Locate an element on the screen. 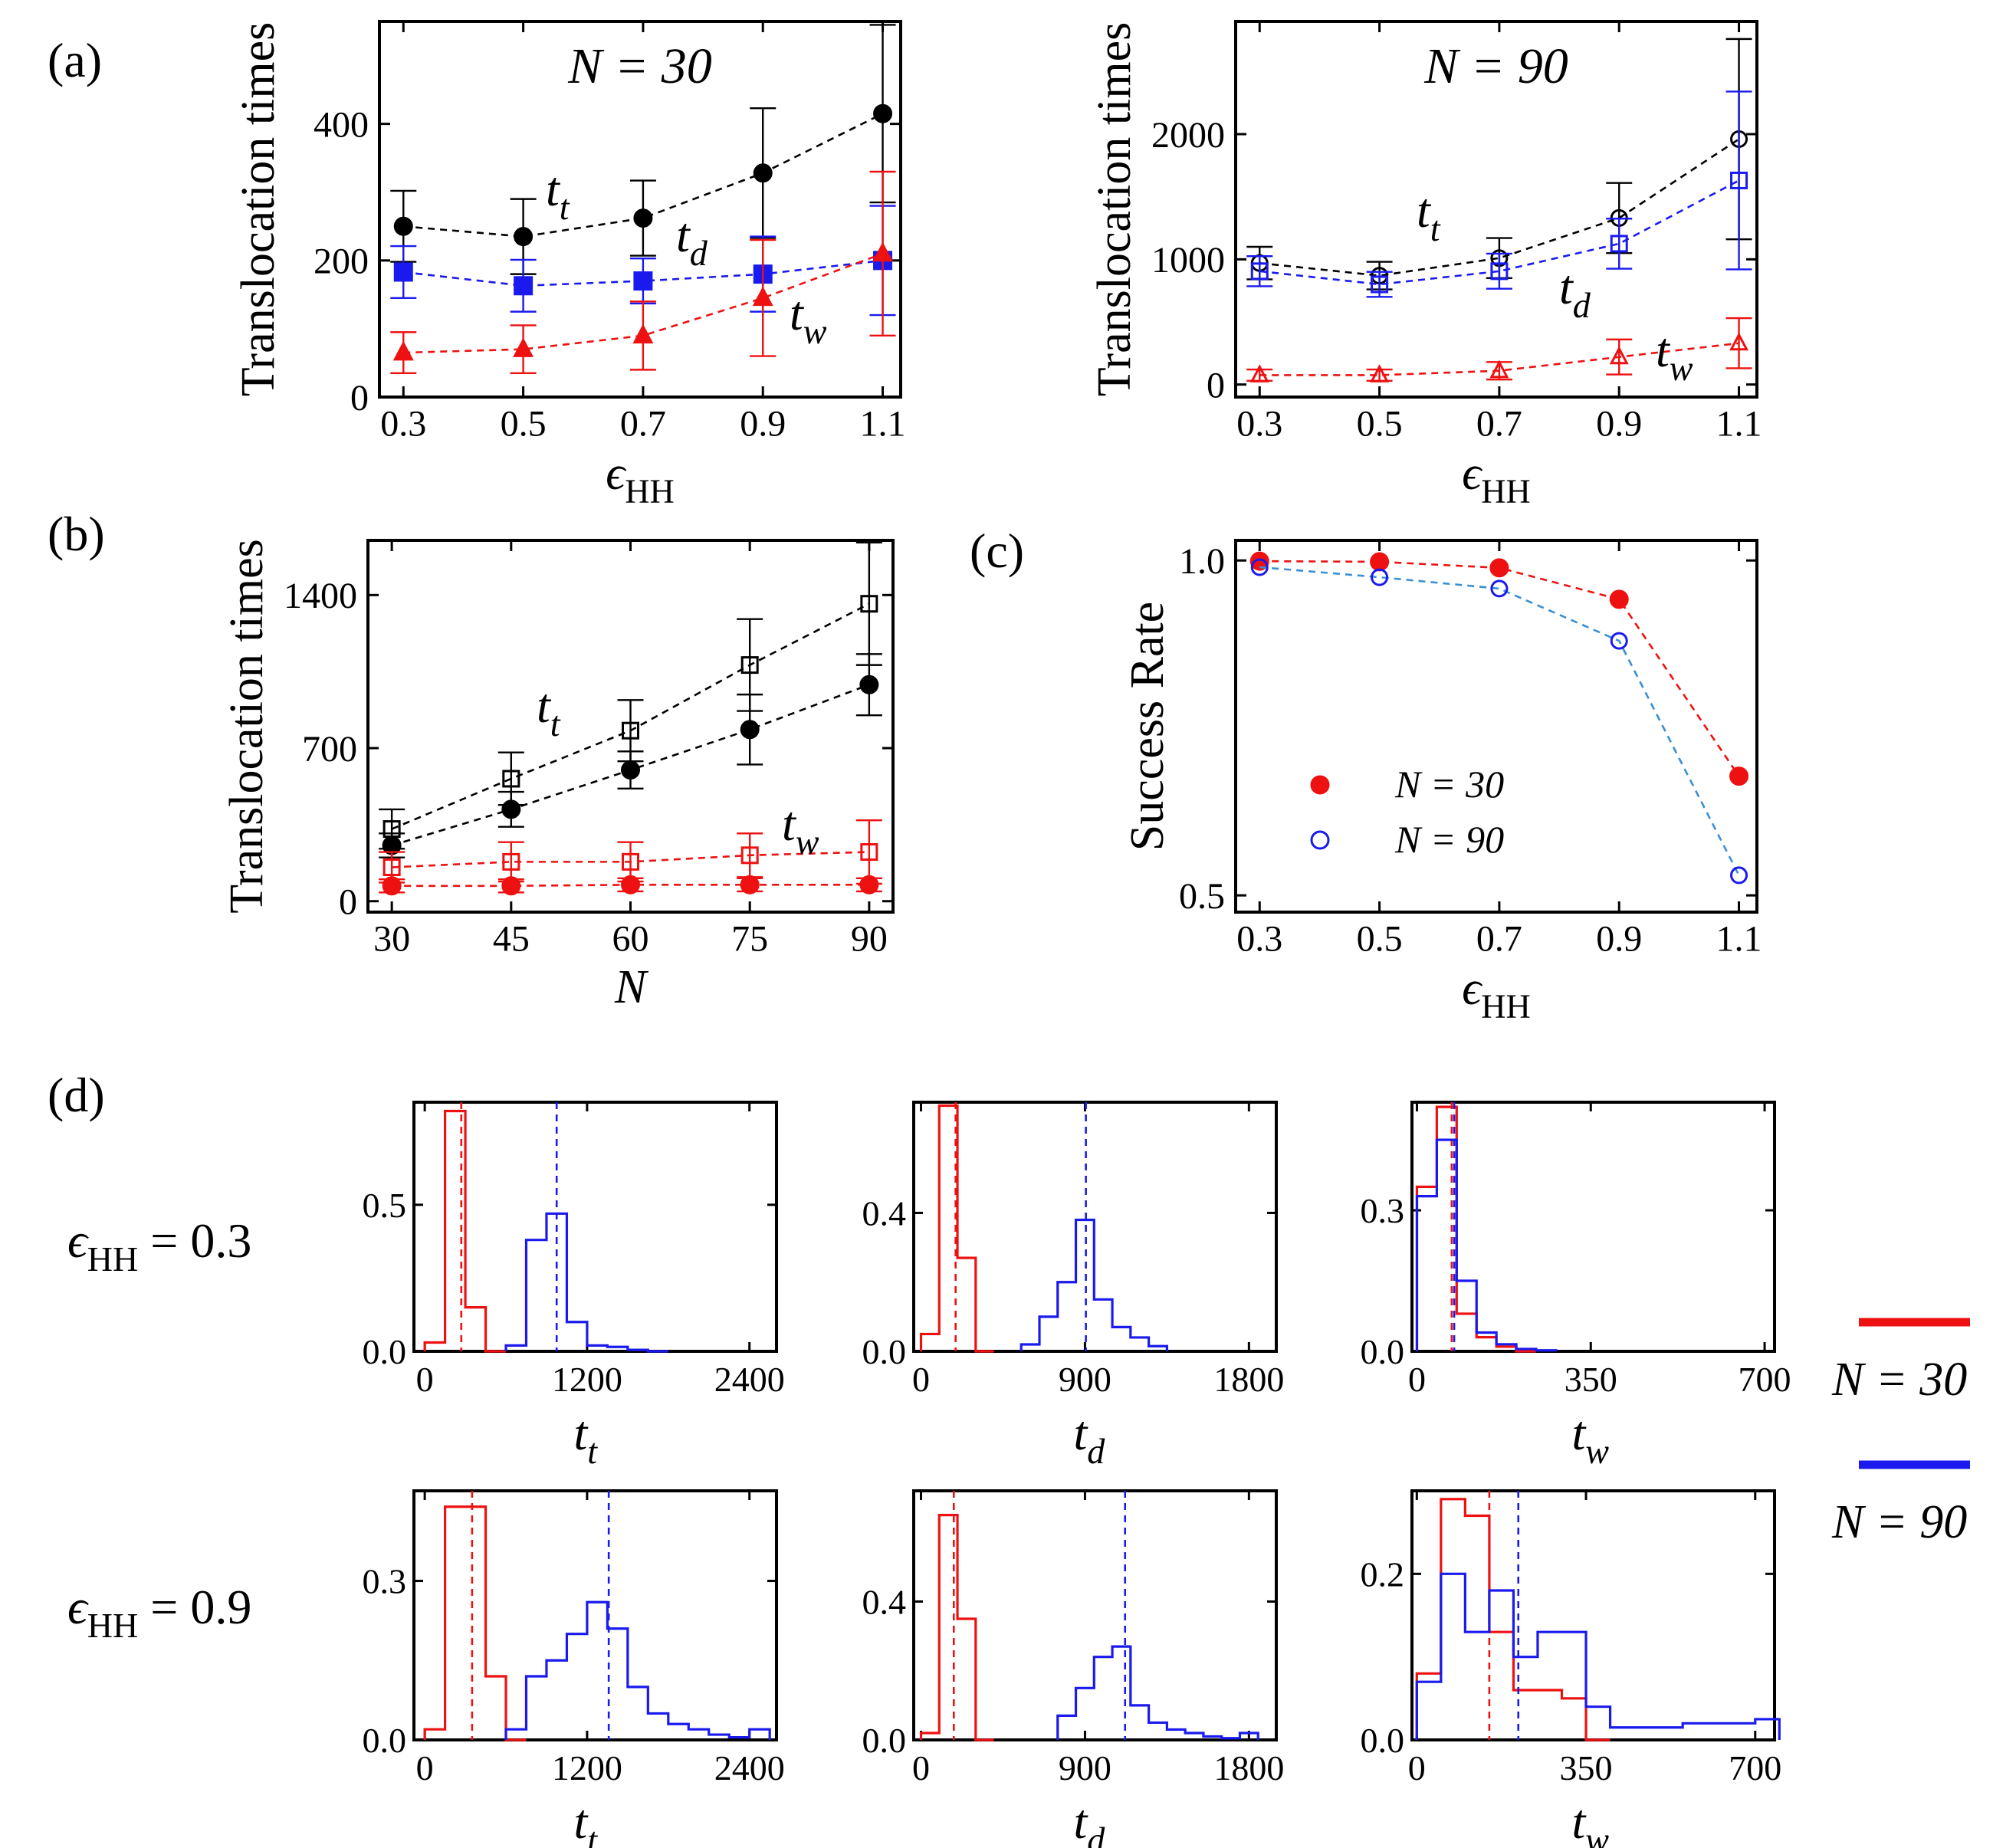 The width and height of the screenshot is (2016, 1848). x-tick-label: 0.9 is located at coordinates (1619, 938).